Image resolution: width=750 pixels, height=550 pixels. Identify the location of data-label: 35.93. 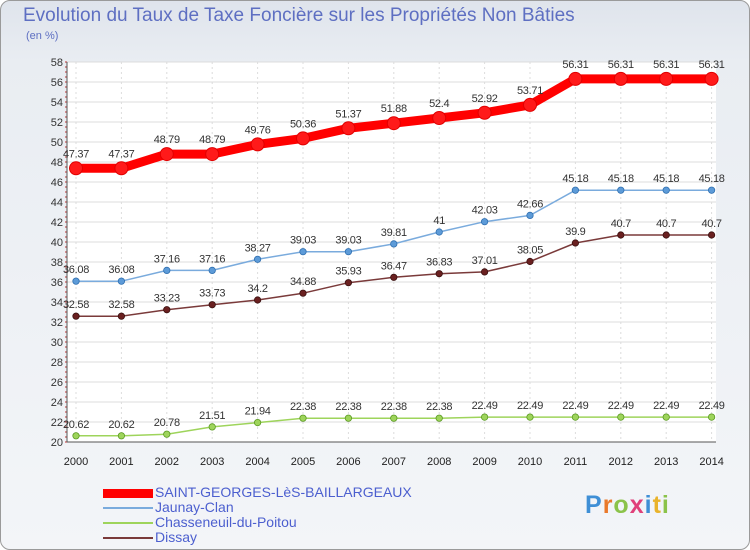
(348, 272).